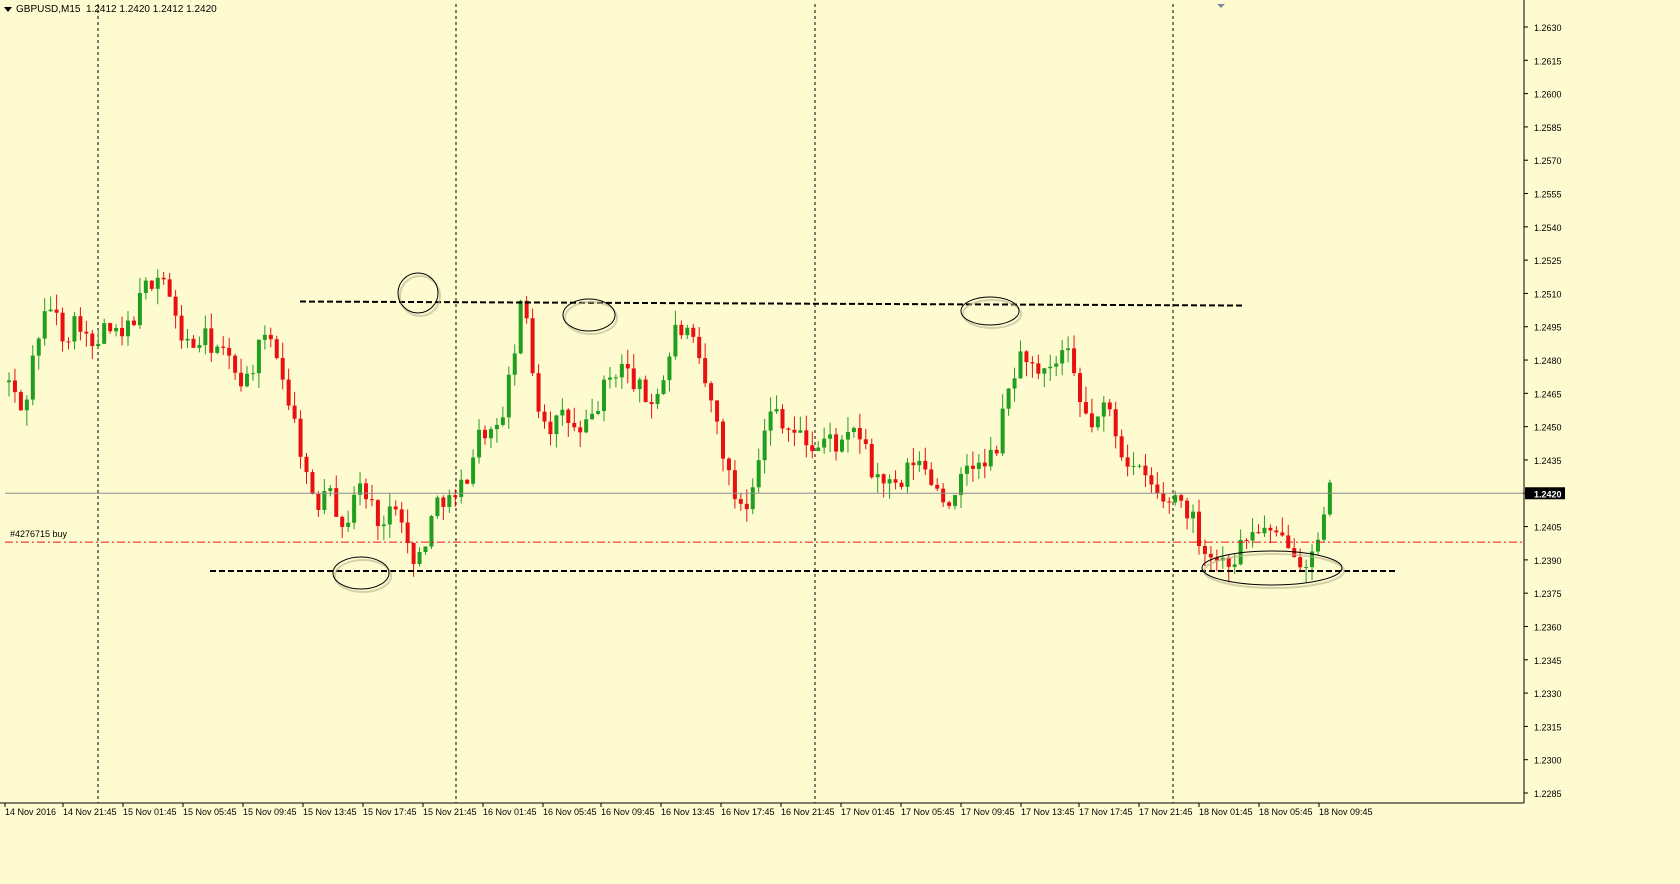  What do you see at coordinates (1548, 594) in the screenshot?
I see `y-tick-label: 1.2375` at bounding box center [1548, 594].